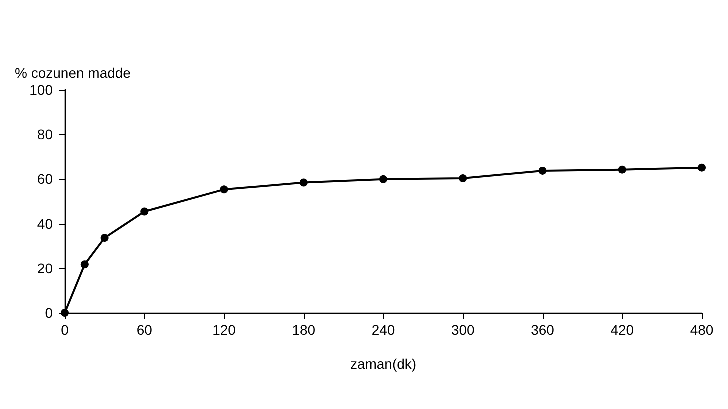  What do you see at coordinates (622, 330) in the screenshot?
I see `x-tick-label: 420` at bounding box center [622, 330].